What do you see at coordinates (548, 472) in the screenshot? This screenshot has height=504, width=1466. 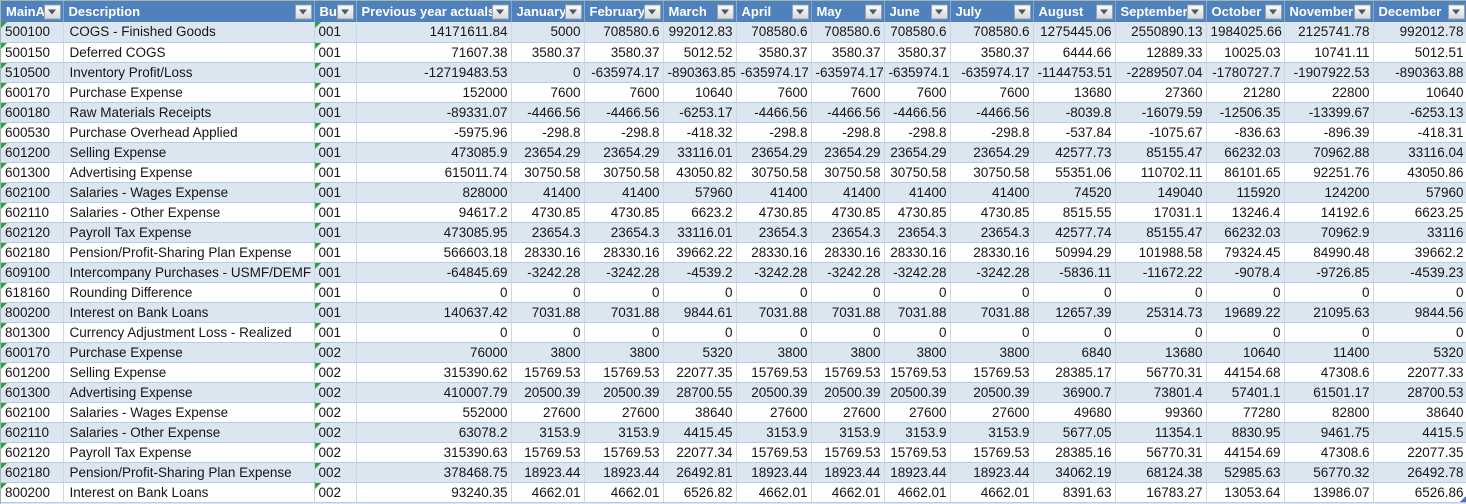 I see `cell-january: 18923.44` at bounding box center [548, 472].